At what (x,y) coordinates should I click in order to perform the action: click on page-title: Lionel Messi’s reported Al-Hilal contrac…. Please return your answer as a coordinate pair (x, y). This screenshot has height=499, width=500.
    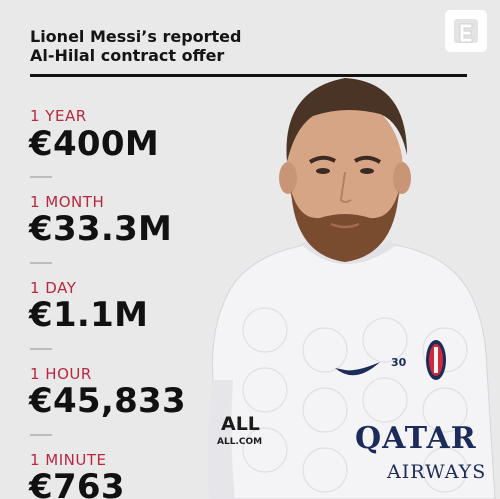
    Looking at the image, I should click on (175, 46).